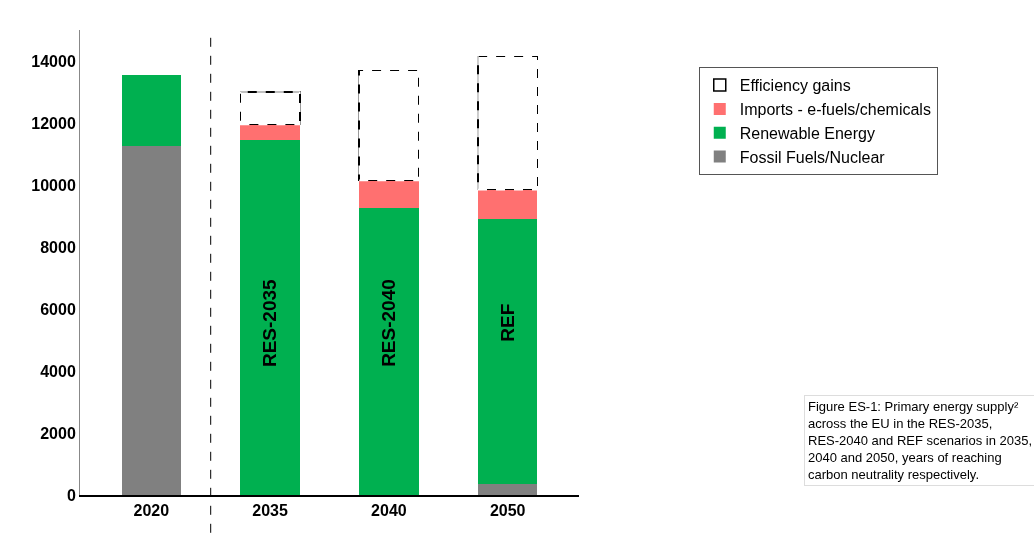  What do you see at coordinates (389, 510) in the screenshot?
I see `x-tick-label: 2040` at bounding box center [389, 510].